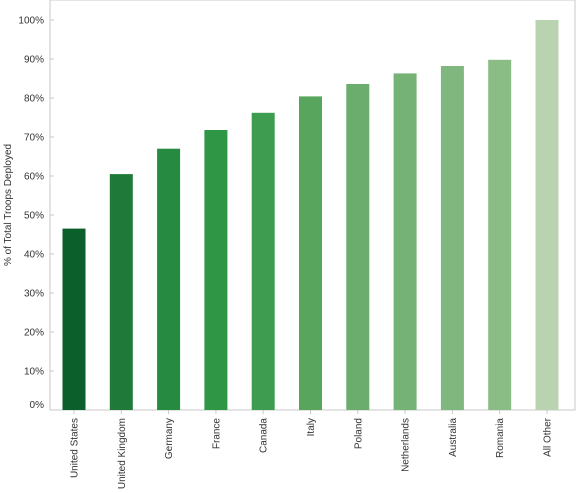 The image size is (576, 493). I want to click on x-category-label: United States, so click(75, 448).